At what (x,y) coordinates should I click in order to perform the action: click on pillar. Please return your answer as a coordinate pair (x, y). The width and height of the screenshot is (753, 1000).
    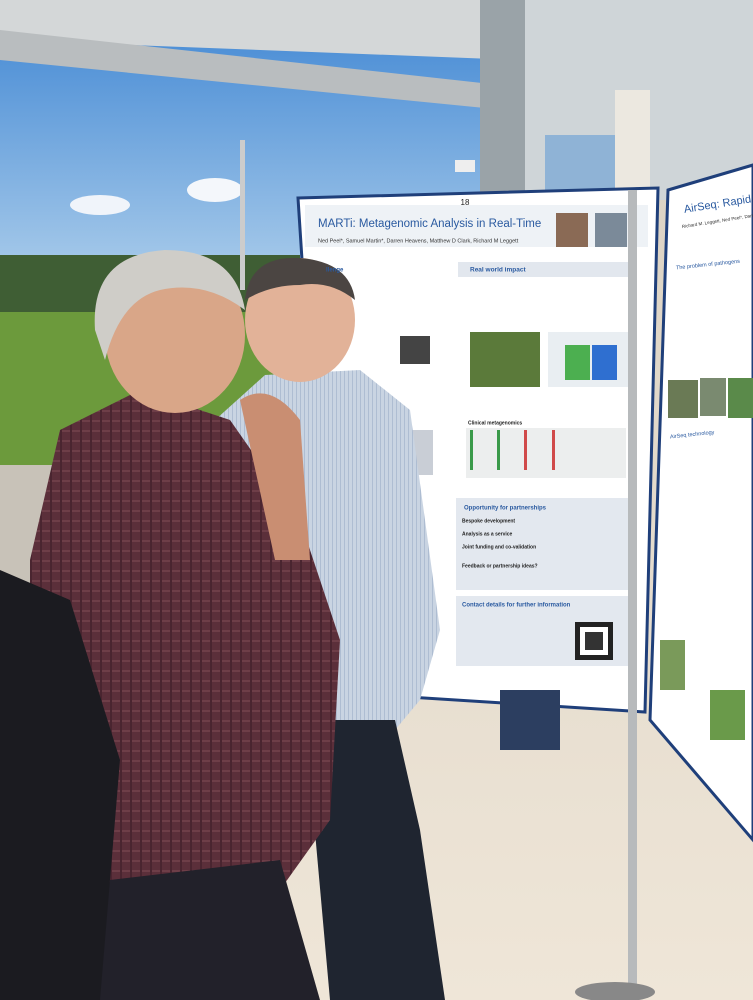
    Looking at the image, I should click on (632, 145).